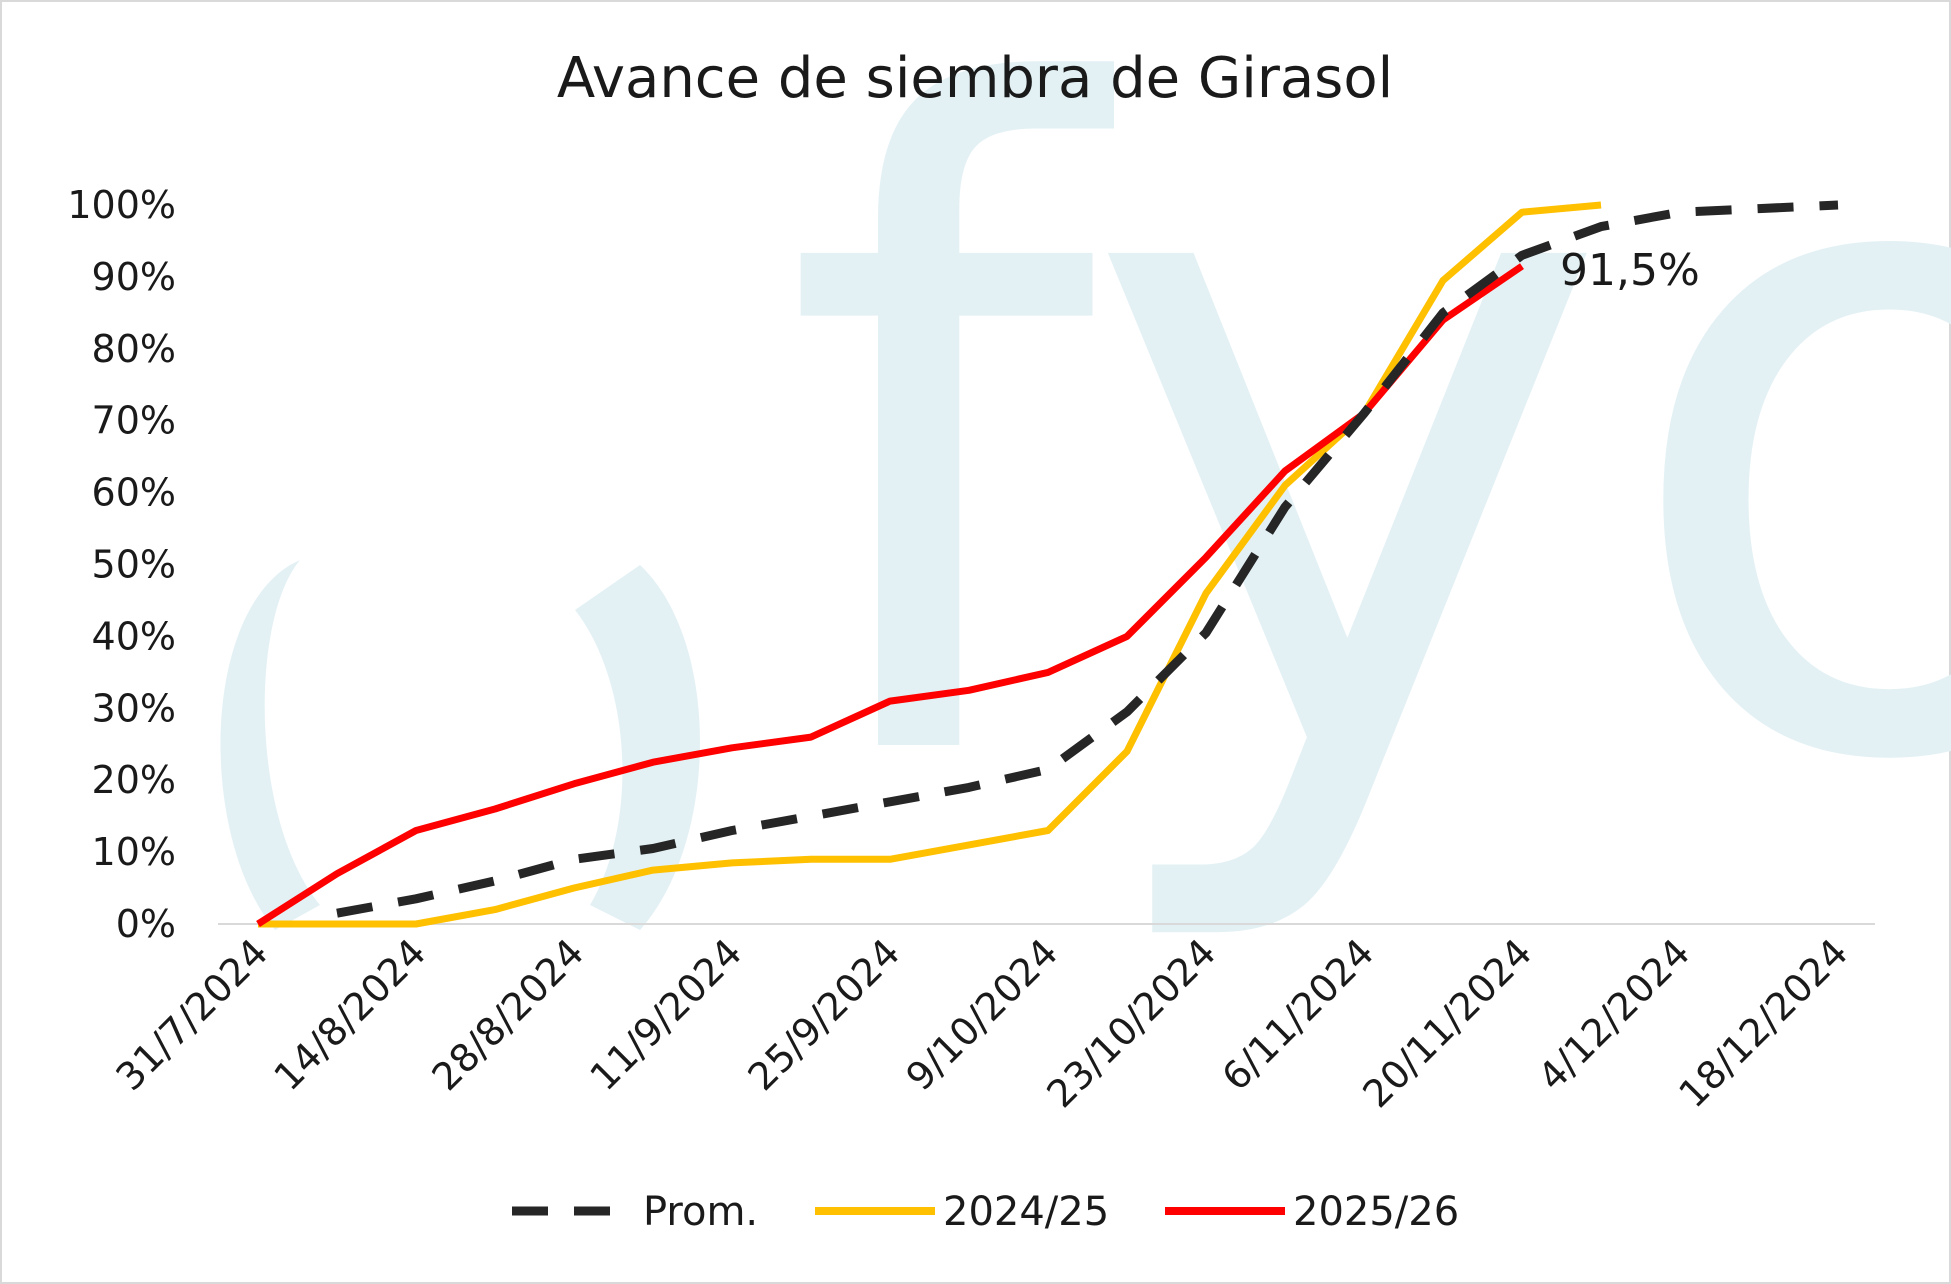 The width and height of the screenshot is (1951, 1284). I want to click on y-tick-label: 10%, so click(134, 852).